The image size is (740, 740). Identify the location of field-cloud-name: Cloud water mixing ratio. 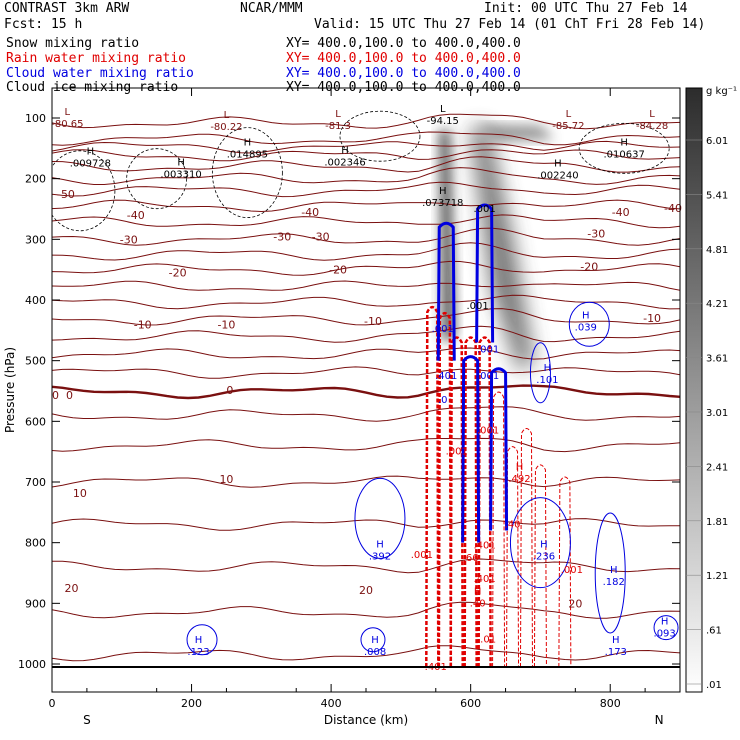
(100, 73).